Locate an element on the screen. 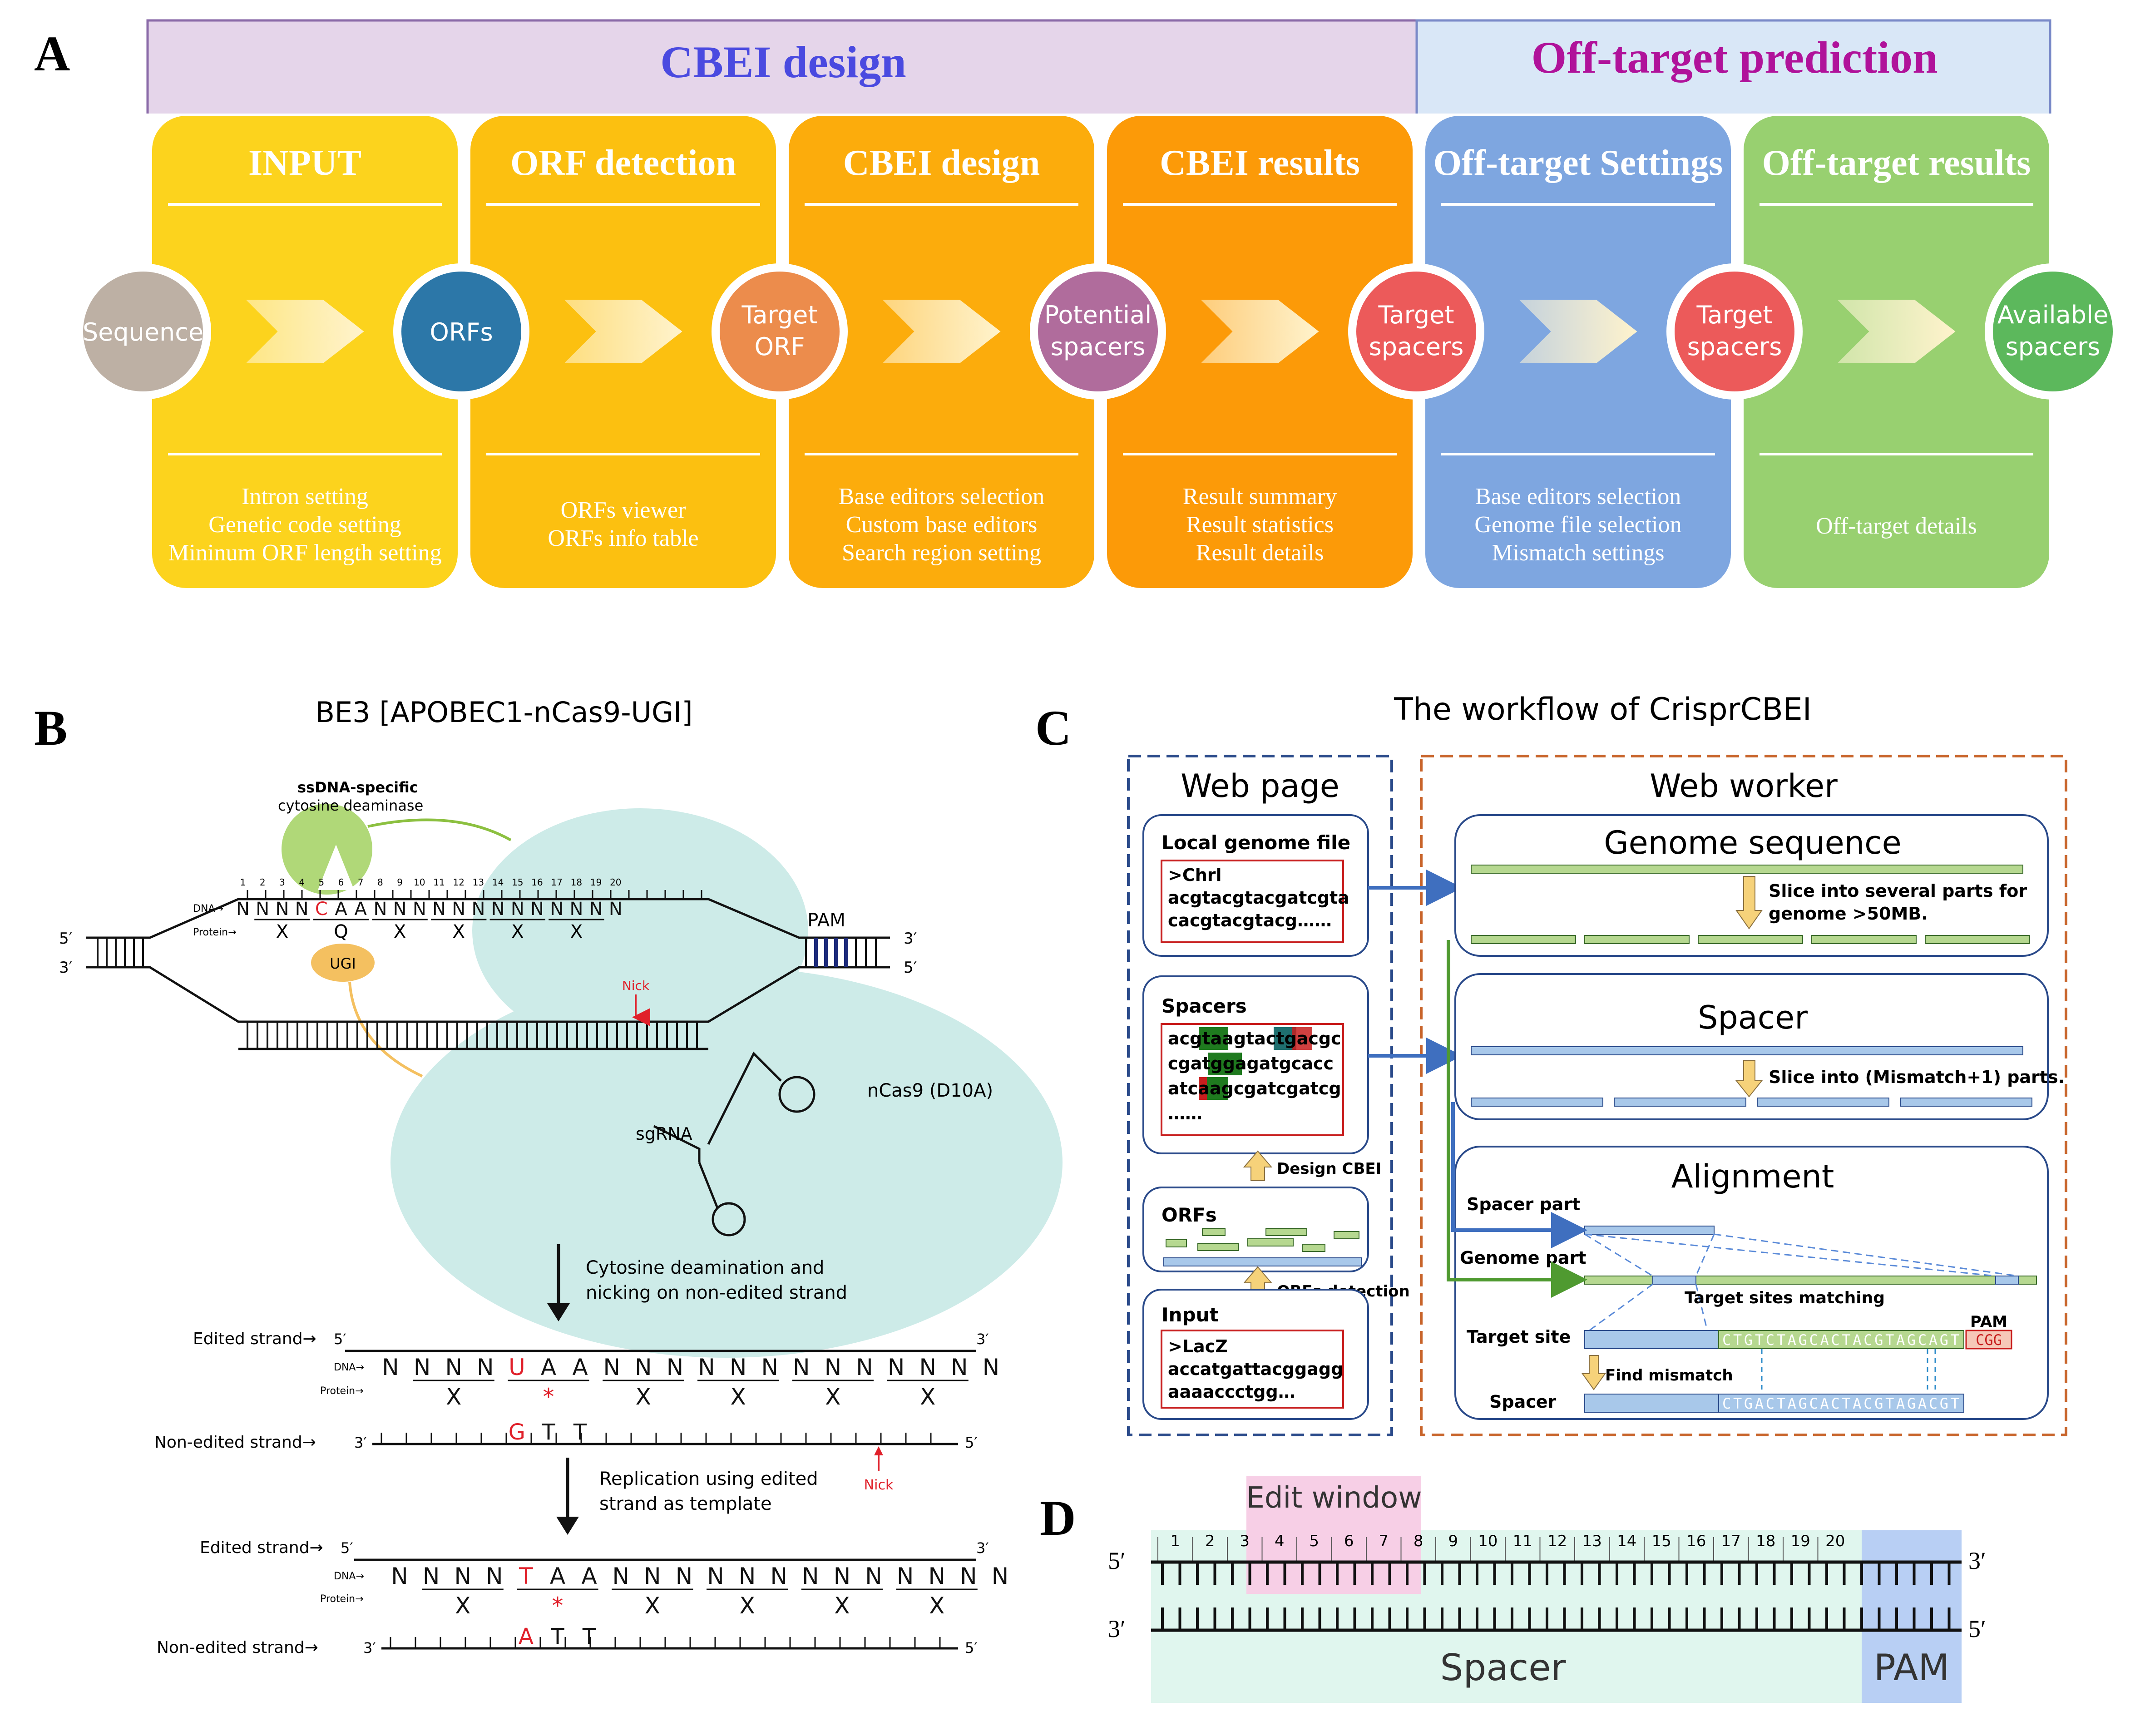 The image size is (2150, 1736). stage-node-4: Potential spacers is located at coordinates (1098, 331).